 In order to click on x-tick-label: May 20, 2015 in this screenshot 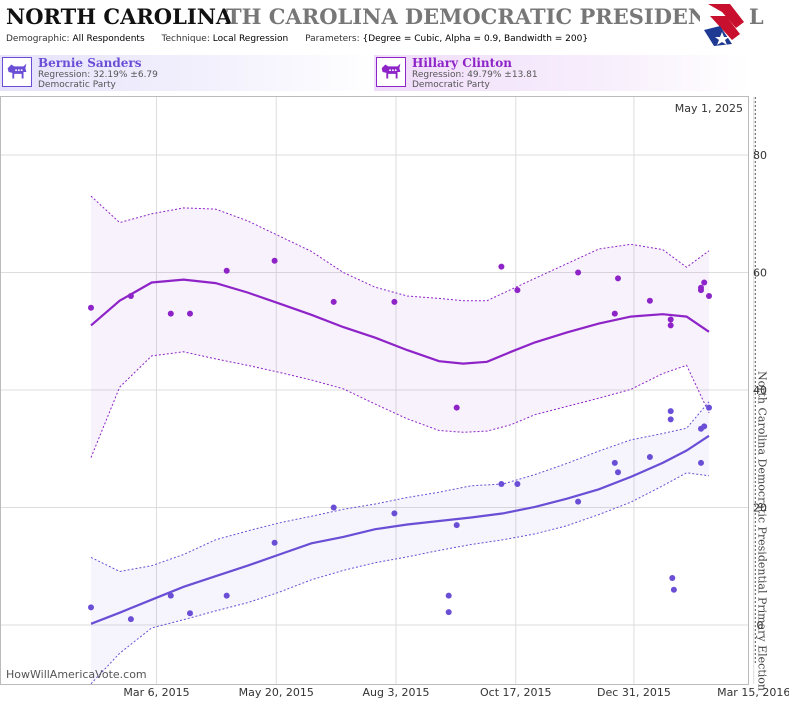, I will do `click(276, 692)`.